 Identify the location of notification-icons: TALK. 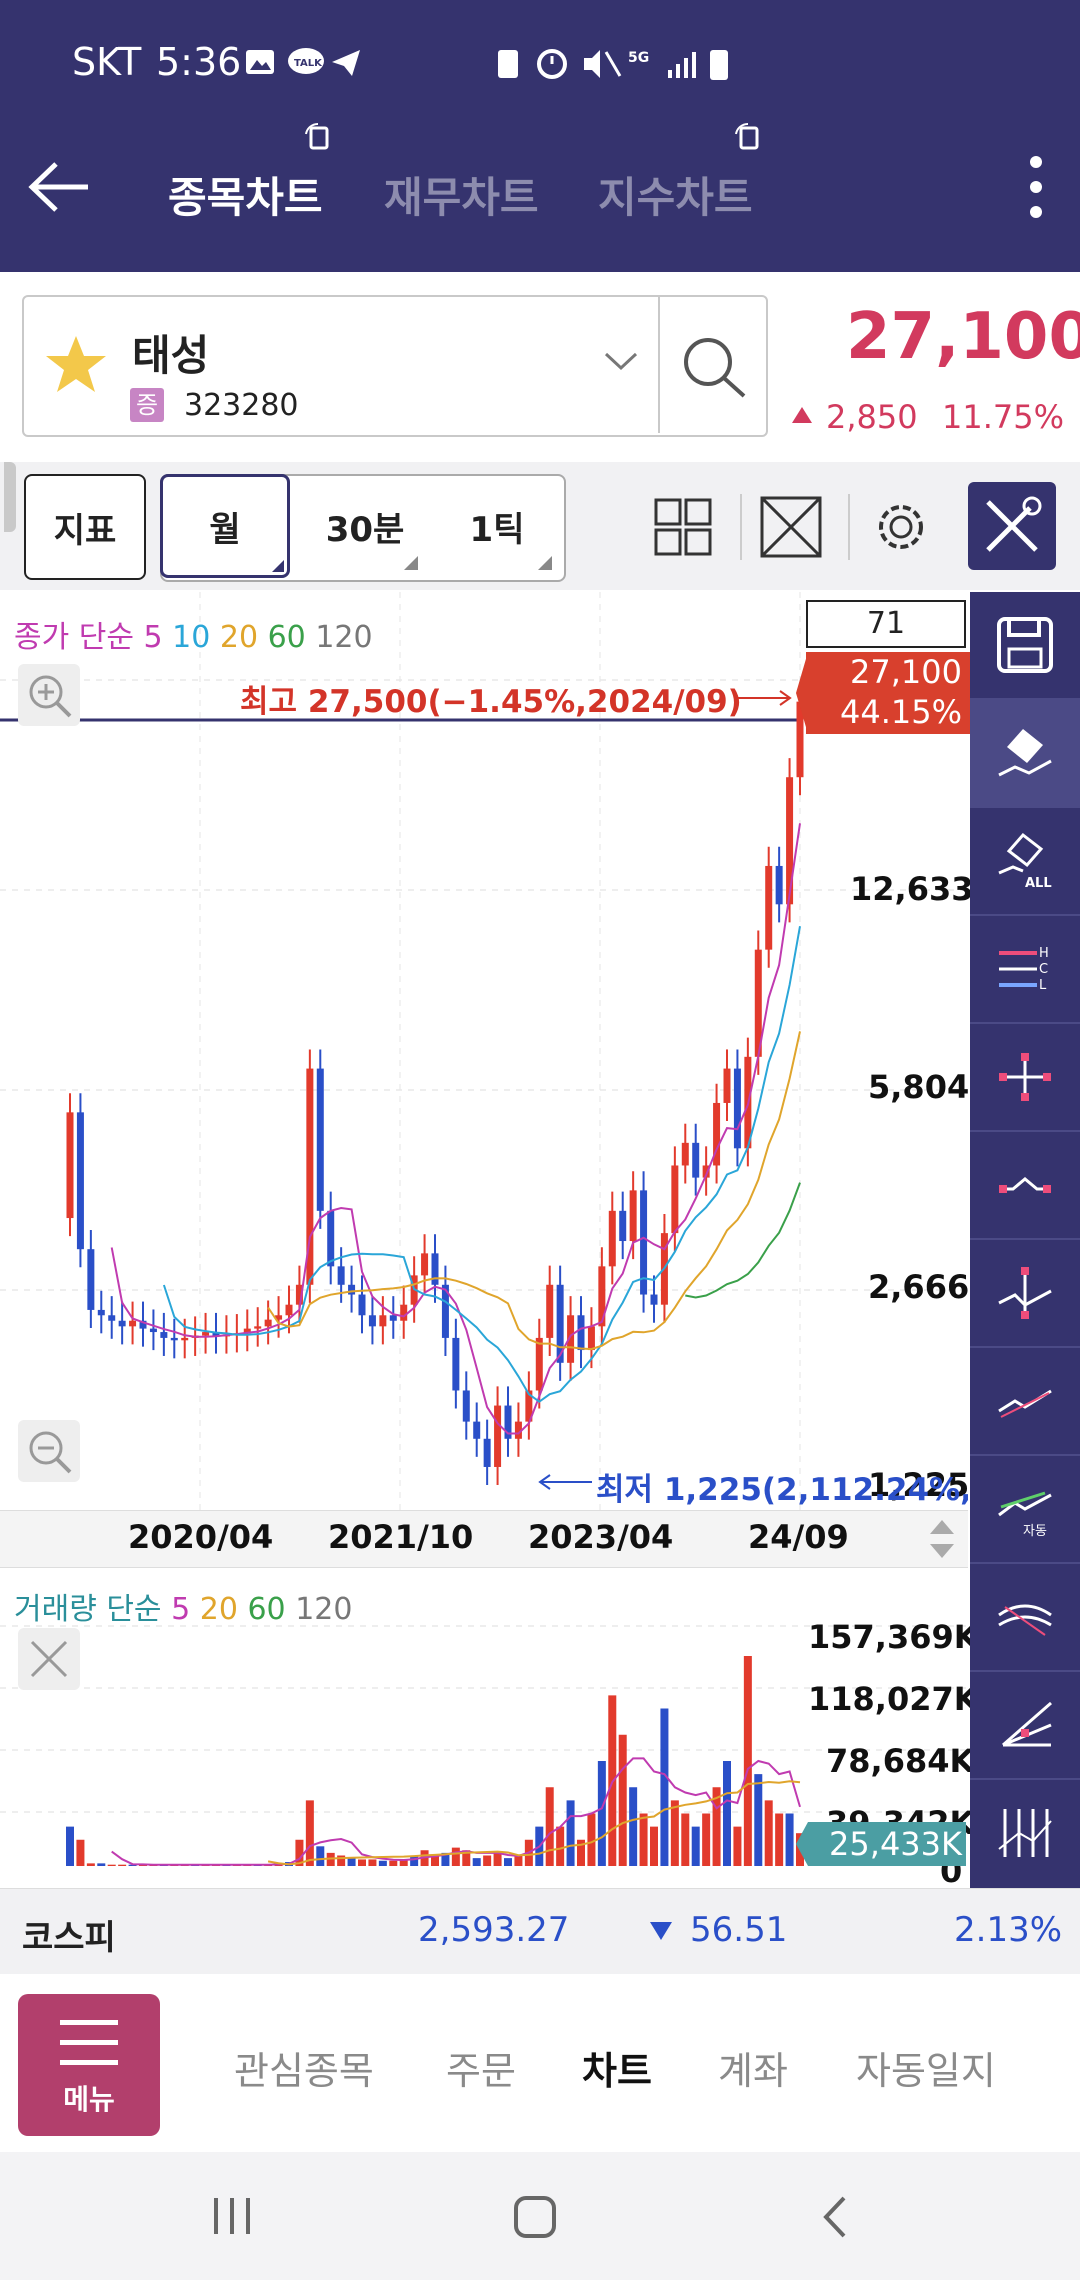
(303, 62).